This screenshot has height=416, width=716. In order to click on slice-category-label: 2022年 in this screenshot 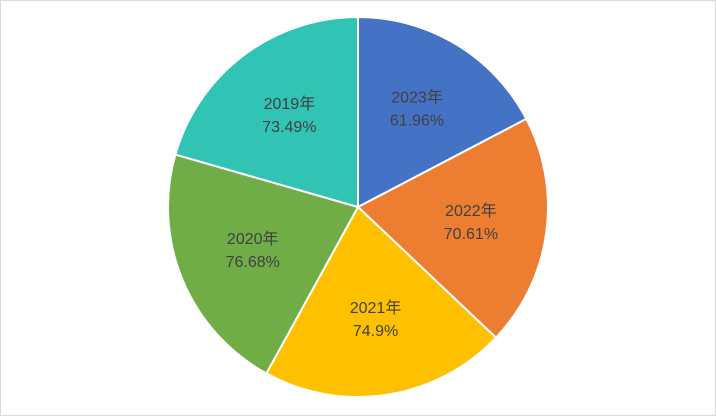, I will do `click(471, 211)`.